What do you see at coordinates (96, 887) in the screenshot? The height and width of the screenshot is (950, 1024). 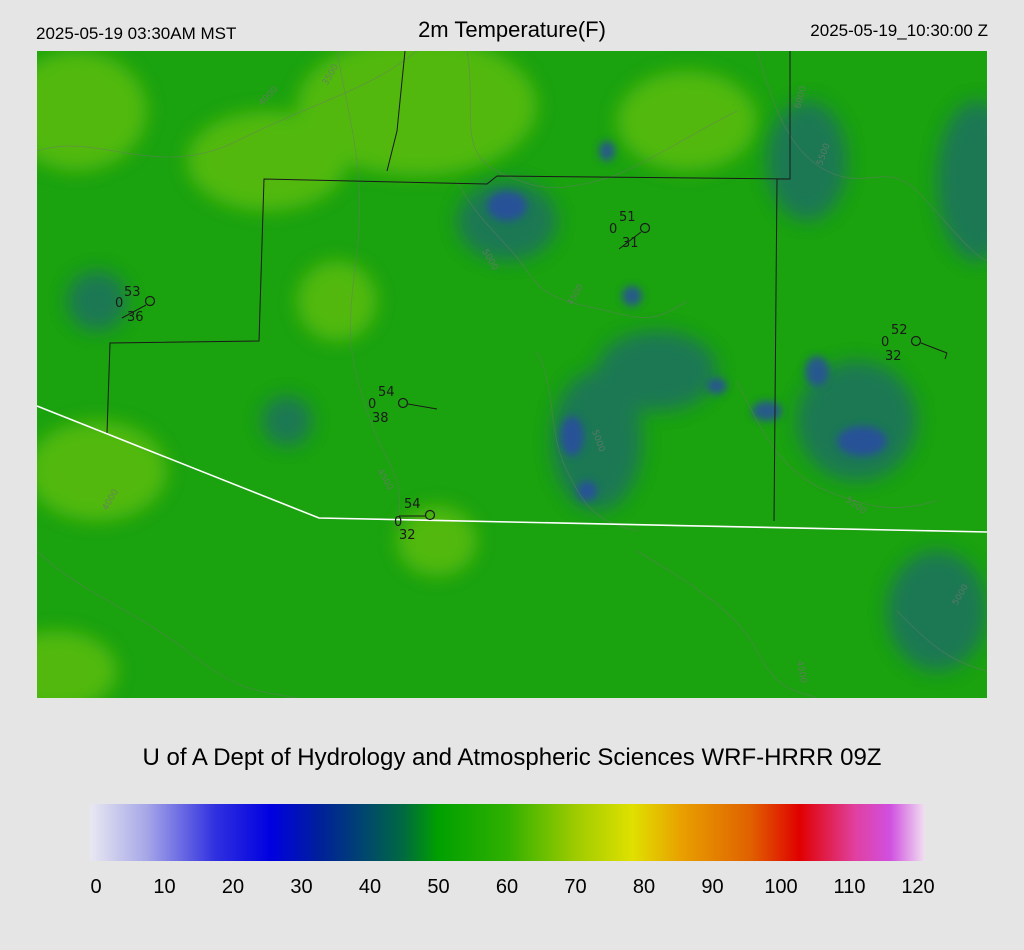 I see `colorbar-tick-label: 0` at bounding box center [96, 887].